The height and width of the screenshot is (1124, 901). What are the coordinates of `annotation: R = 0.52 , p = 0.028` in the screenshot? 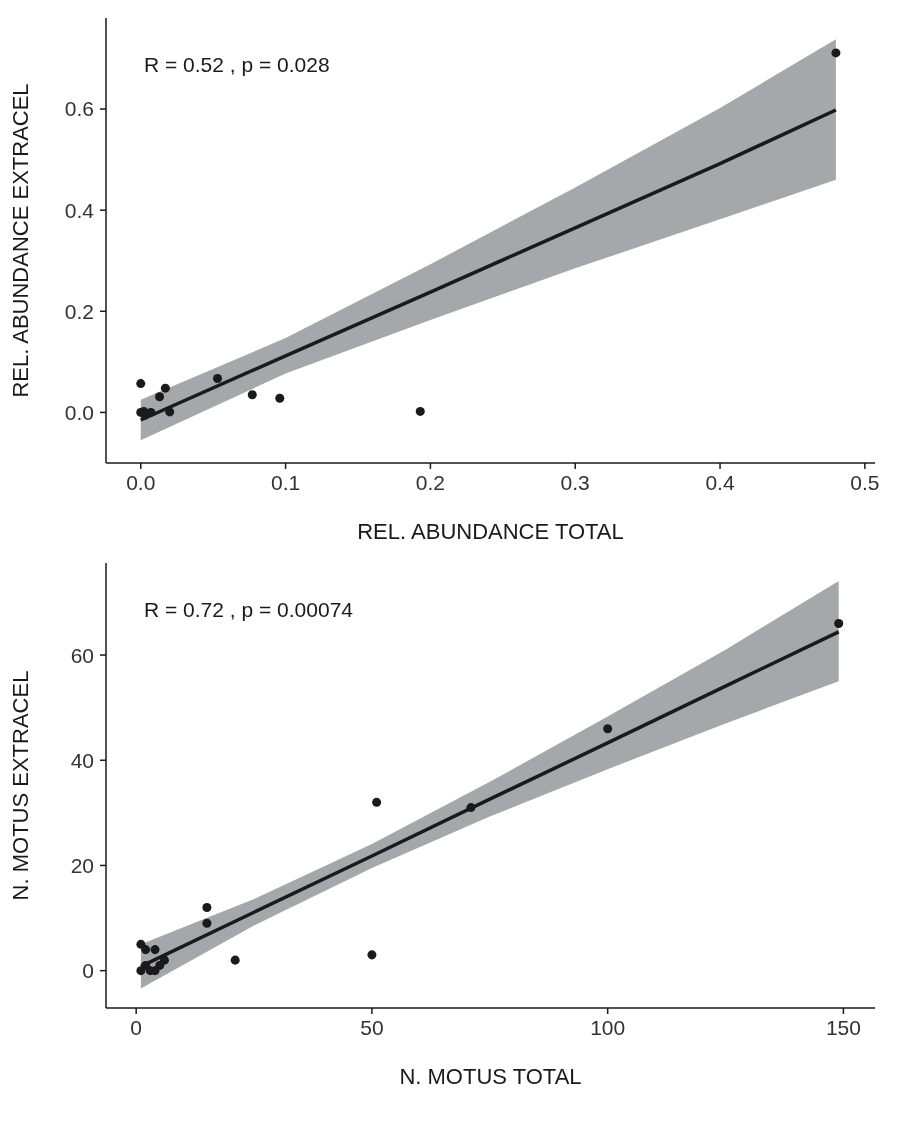 It's located at (237, 65).